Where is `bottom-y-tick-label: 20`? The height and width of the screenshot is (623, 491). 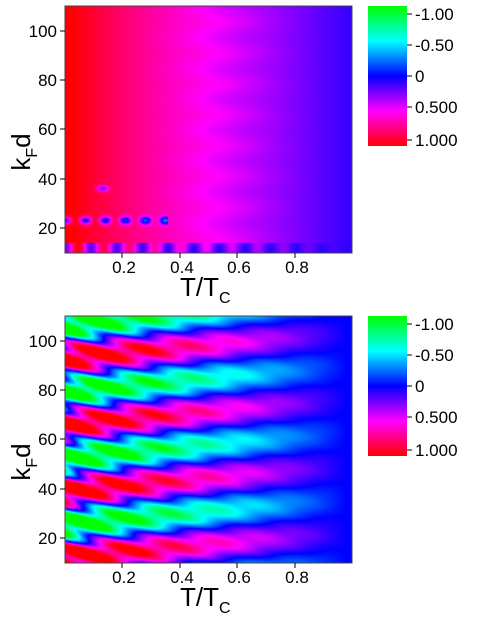
bottom-y-tick-label: 20 is located at coordinates (47, 538).